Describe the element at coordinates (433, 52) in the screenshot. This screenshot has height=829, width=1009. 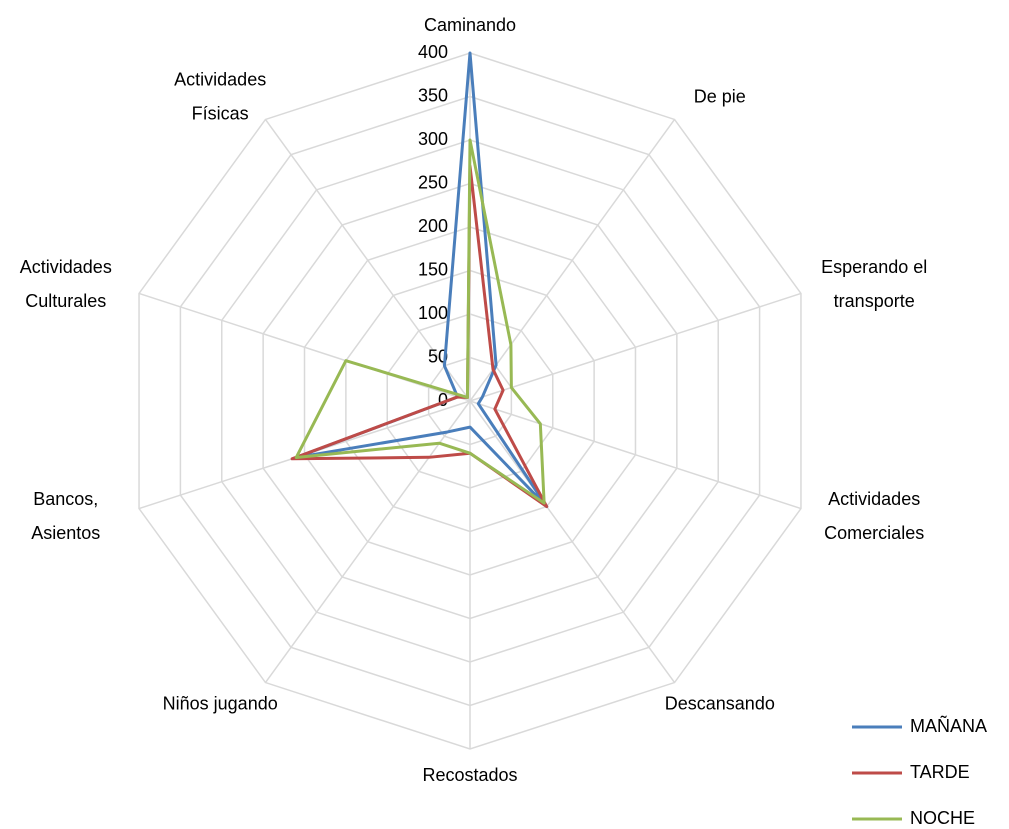
I see `r-tick-label: 400` at that location.